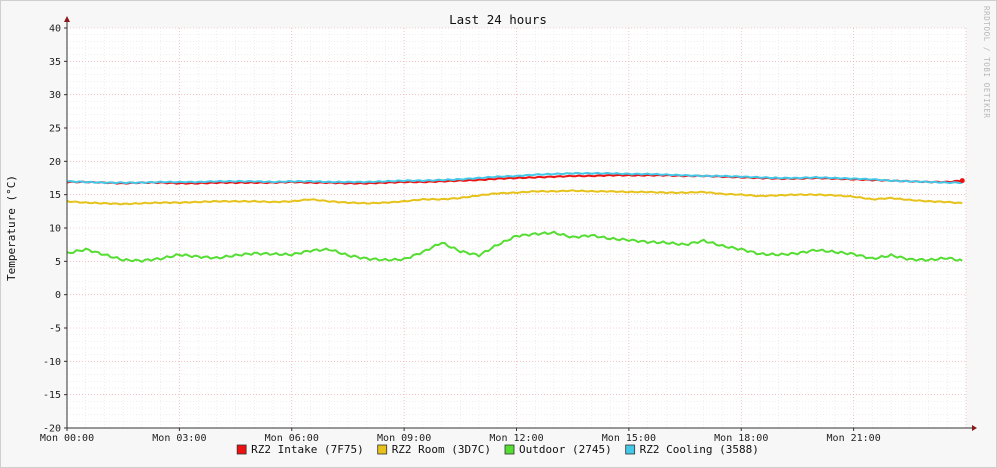  Describe the element at coordinates (441, 449) in the screenshot. I see `rz2-room-legend-label: RZ2 Room (3D7C)` at that location.